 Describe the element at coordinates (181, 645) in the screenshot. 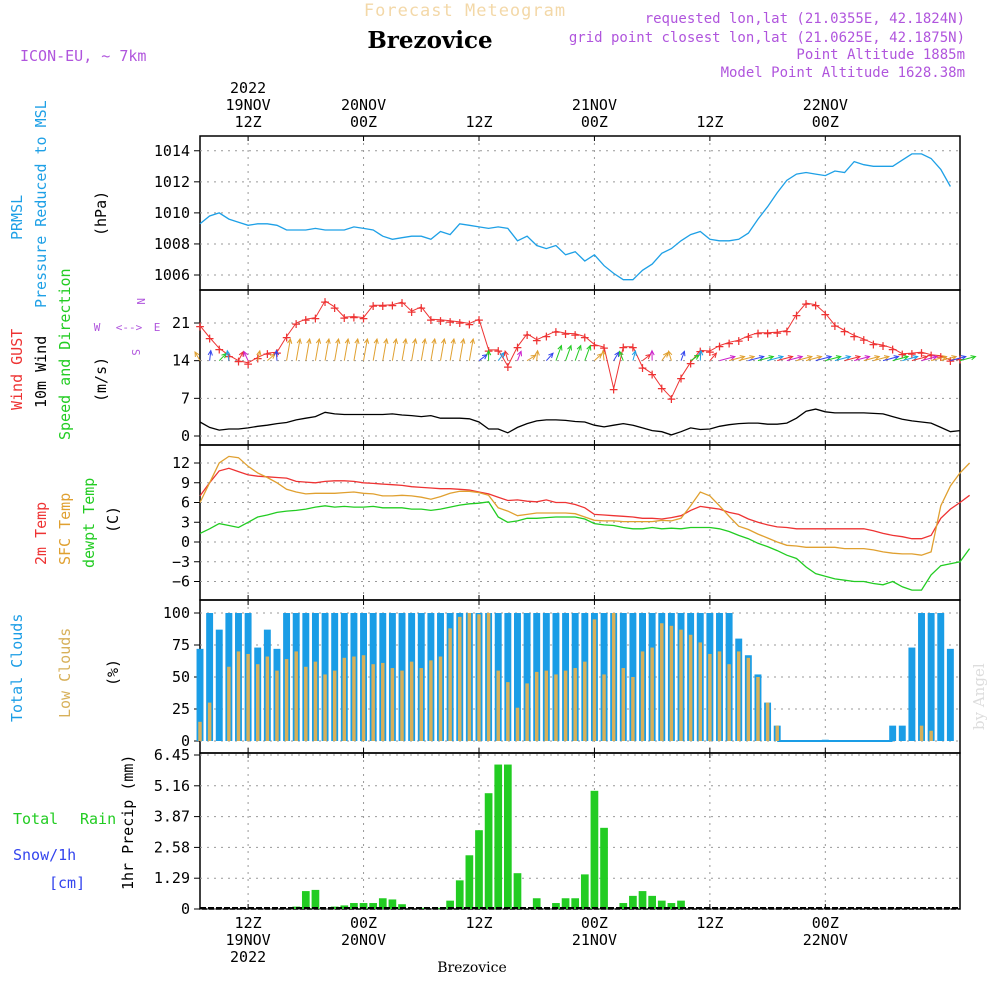

I see `clouds-ytick-label: 75` at that location.